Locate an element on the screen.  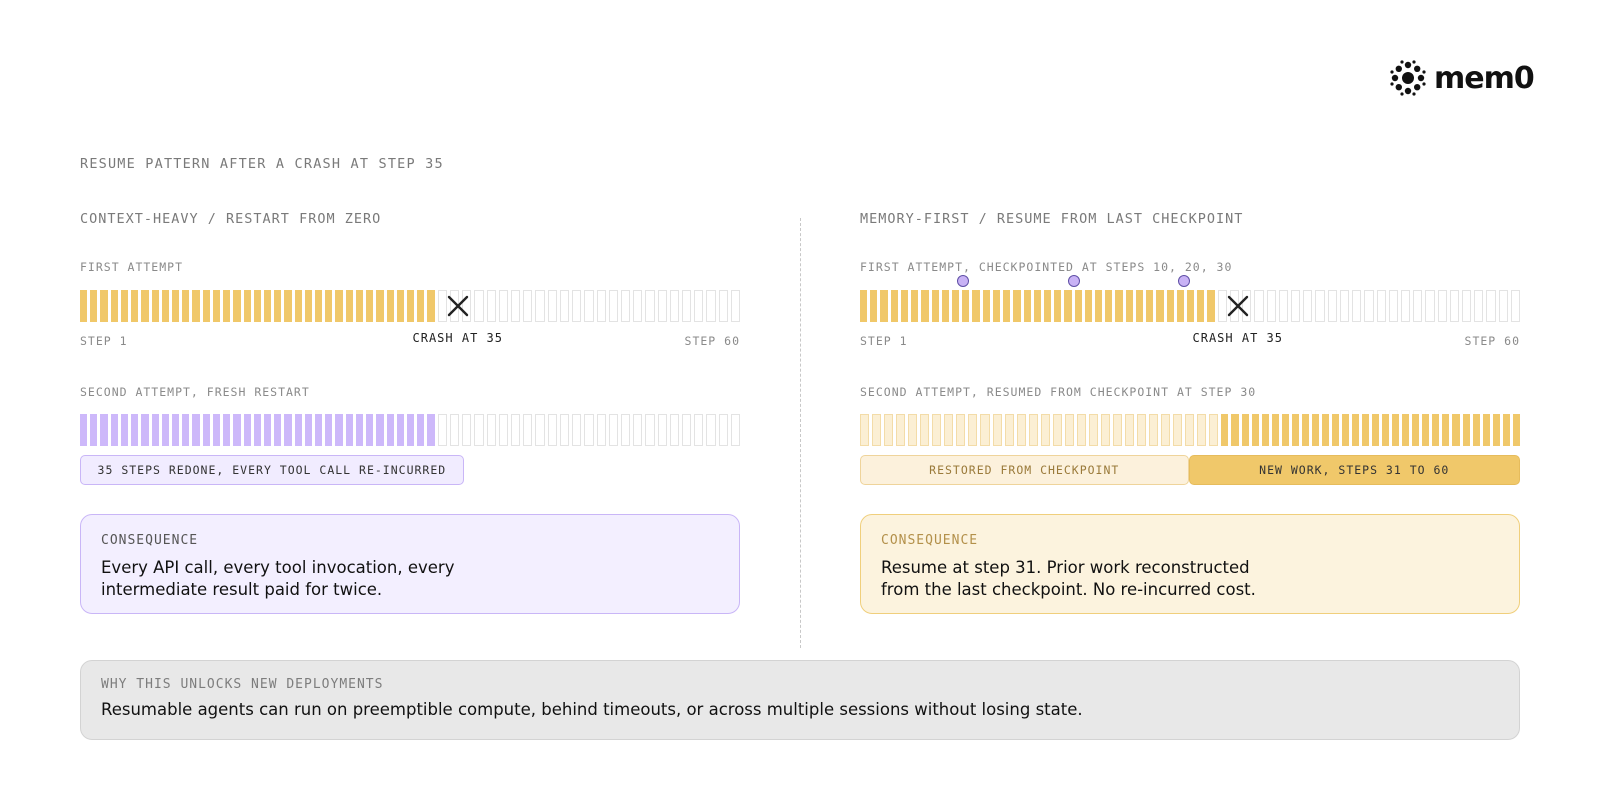
logo-wordmark: mem0 is located at coordinates (1484, 78).